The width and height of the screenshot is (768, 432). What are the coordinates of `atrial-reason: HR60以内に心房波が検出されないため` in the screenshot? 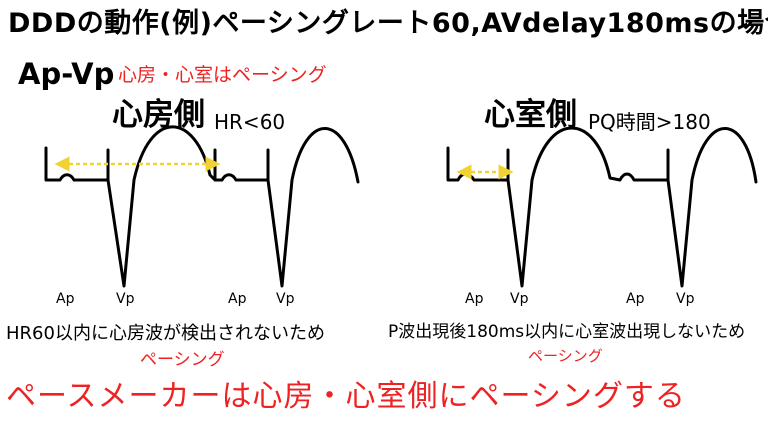 It's located at (165, 333).